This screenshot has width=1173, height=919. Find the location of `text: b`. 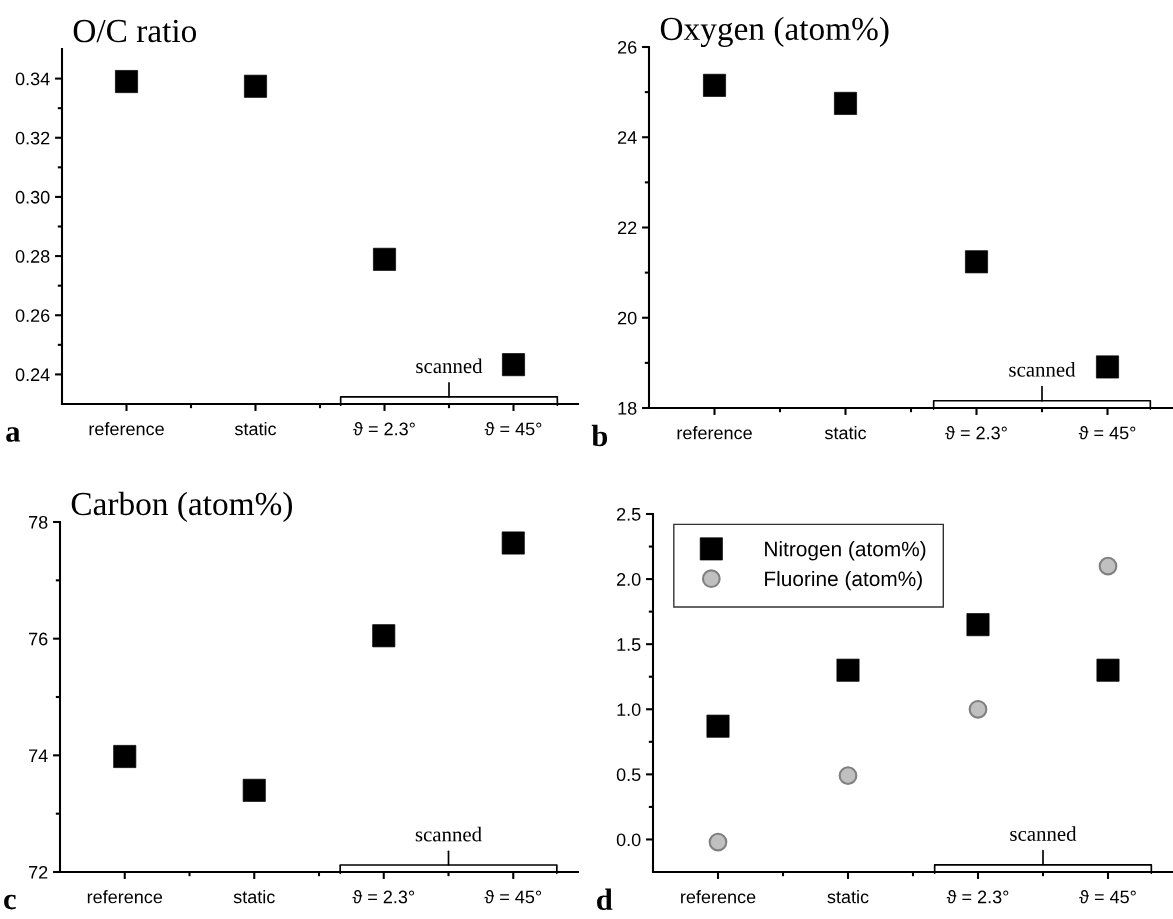

text: b is located at coordinates (599, 435).